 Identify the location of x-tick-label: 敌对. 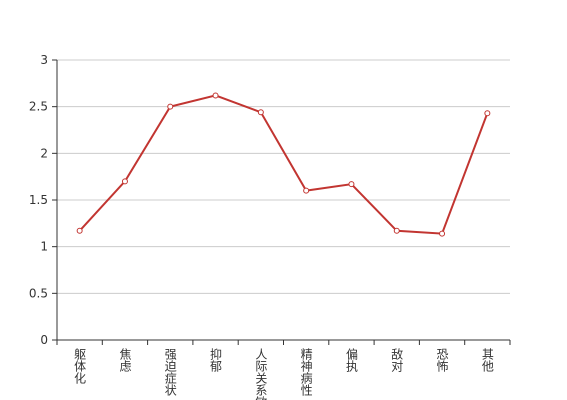
(397, 359).